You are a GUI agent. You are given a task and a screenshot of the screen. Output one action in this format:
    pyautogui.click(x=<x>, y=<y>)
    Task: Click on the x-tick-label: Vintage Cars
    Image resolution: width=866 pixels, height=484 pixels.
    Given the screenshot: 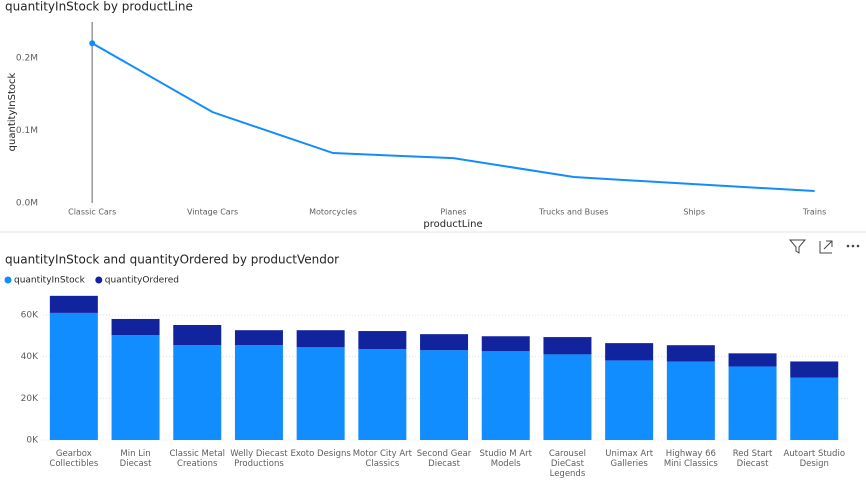 What is the action you would take?
    pyautogui.click(x=212, y=212)
    